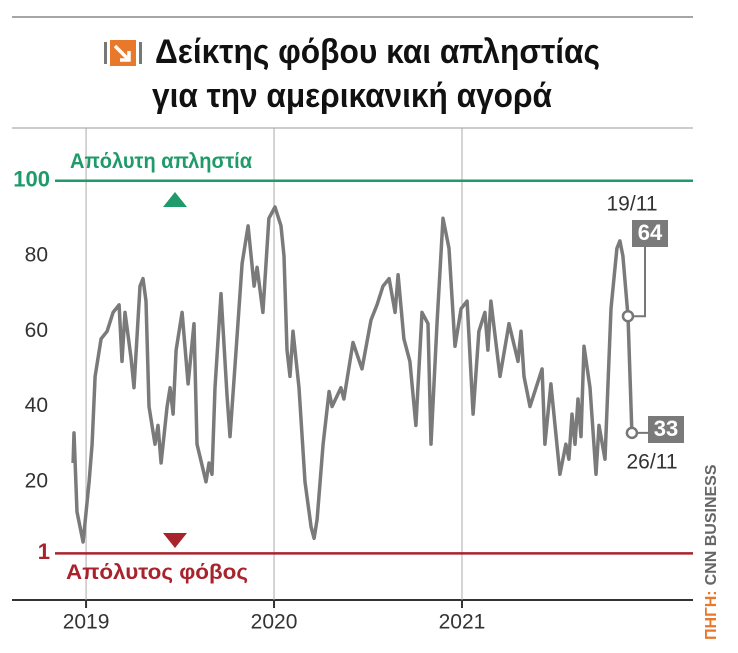  Describe the element at coordinates (157, 572) in the screenshot. I see `reference-label: Απόλυτος φόβος` at that location.